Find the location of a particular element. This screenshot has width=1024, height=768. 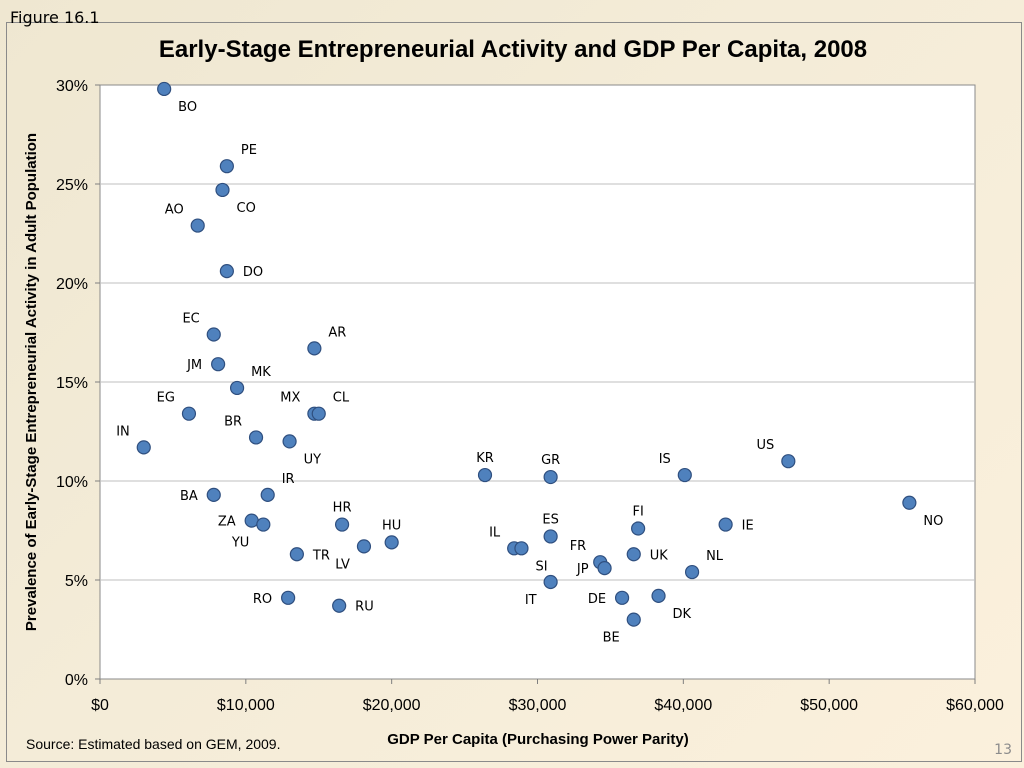

point-label-mx: MX is located at coordinates (290, 398).